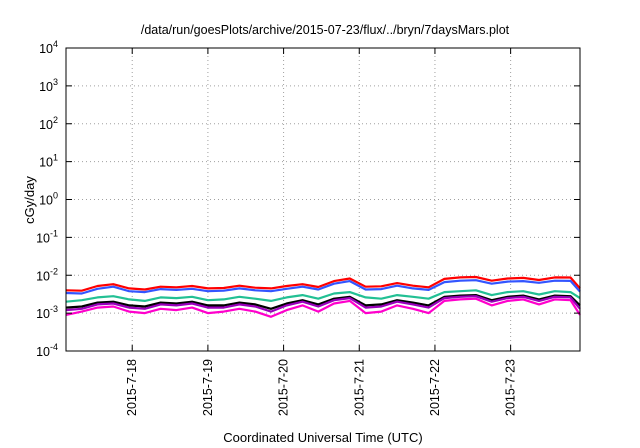 The image size is (640, 448). What do you see at coordinates (48, 161) in the screenshot?
I see `y-tick-label: 10¹` at bounding box center [48, 161].